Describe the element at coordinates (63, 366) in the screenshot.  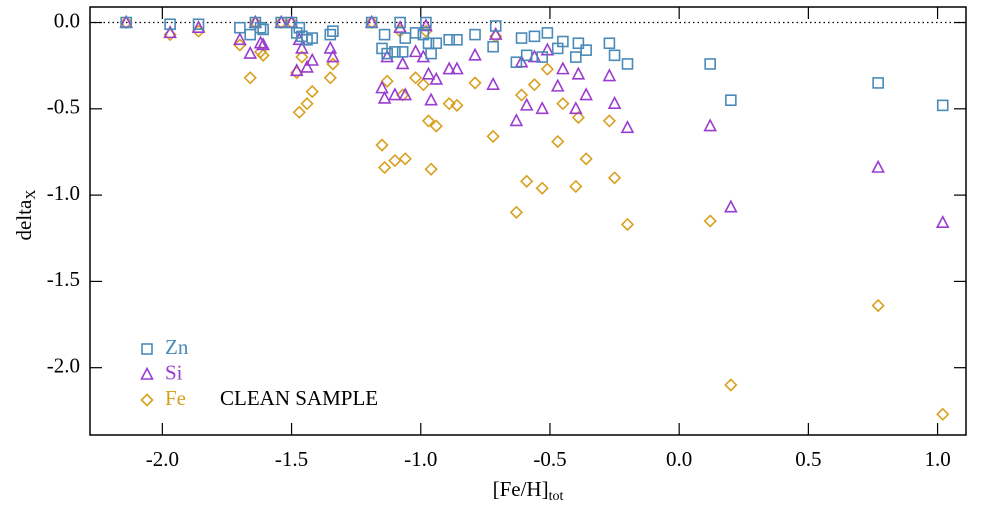
I see `y-tick-label: -2.0` at that location.